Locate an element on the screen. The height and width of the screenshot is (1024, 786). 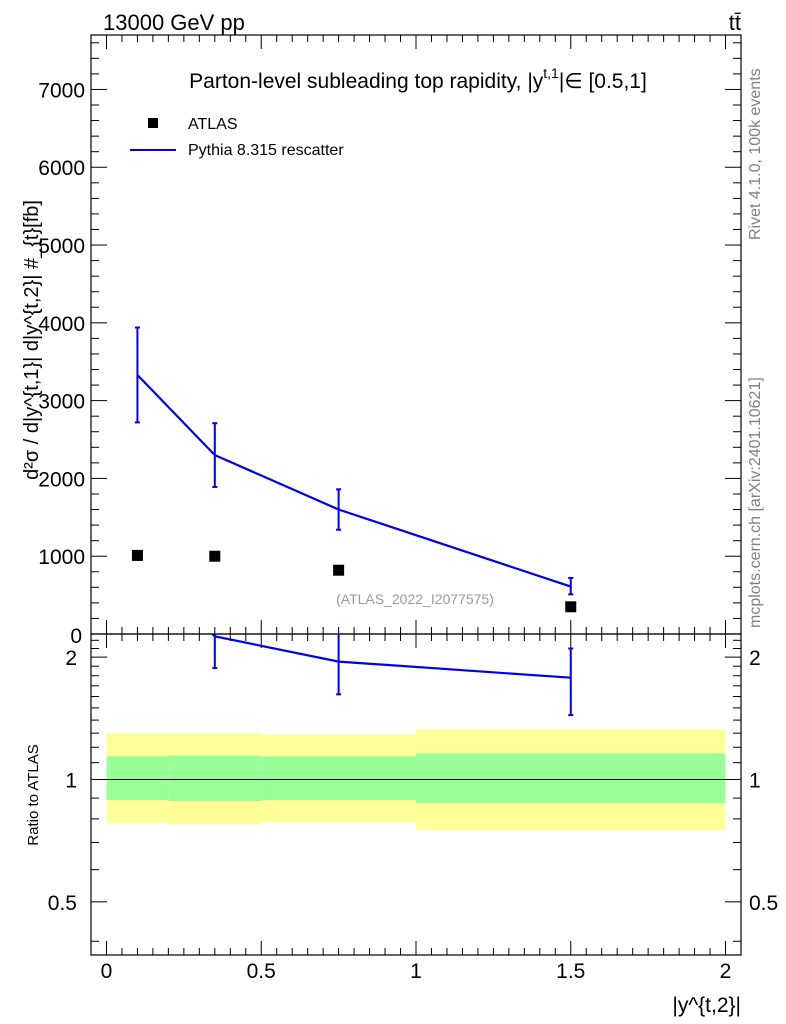
pythia-line is located at coordinates (354, 481).